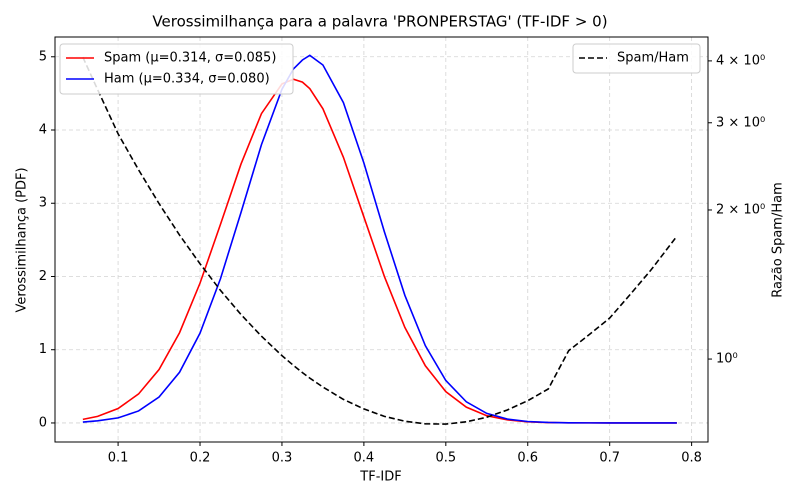 The height and width of the screenshot is (504, 800). I want to click on y-tick-label: 3, so click(43, 203).